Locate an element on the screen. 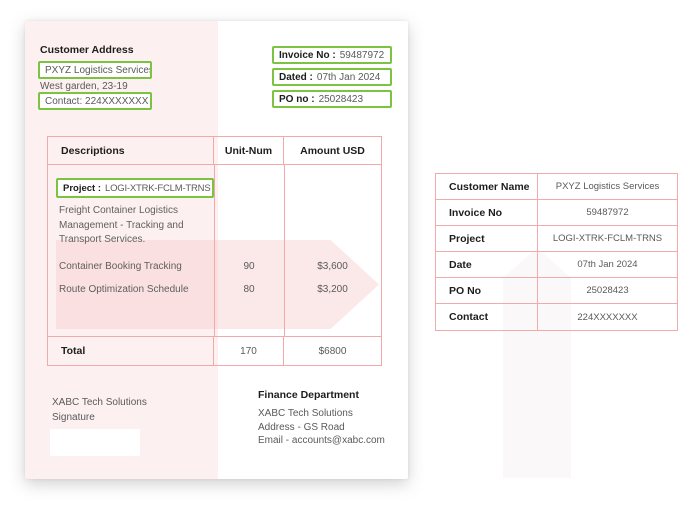 The height and width of the screenshot is (506, 700). customer-name-annotation: PXYZ Logistics Services is located at coordinates (95, 70).